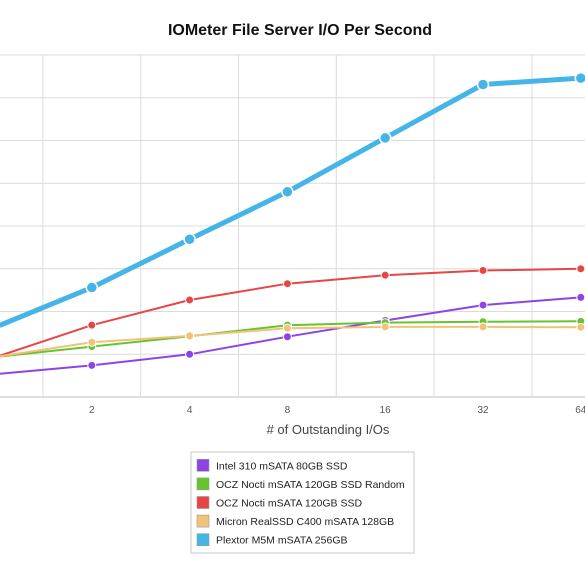 This screenshot has height=566, width=585. Describe the element at coordinates (92, 410) in the screenshot. I see `x-tick-label: 2` at that location.